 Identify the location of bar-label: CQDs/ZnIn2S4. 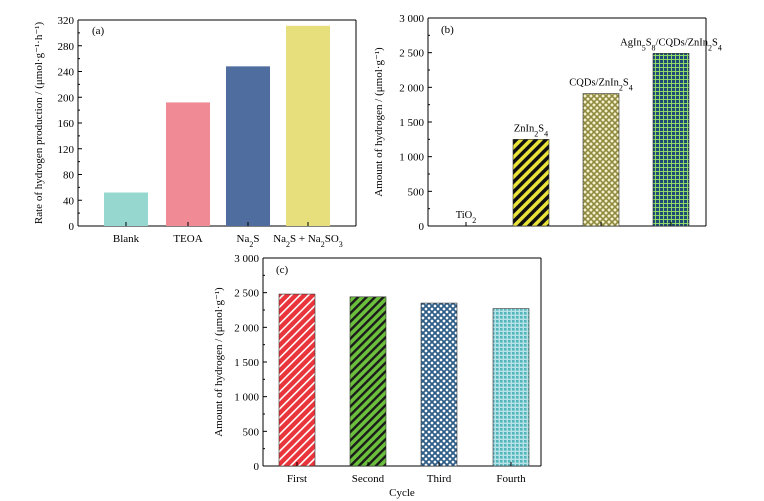
(600, 85).